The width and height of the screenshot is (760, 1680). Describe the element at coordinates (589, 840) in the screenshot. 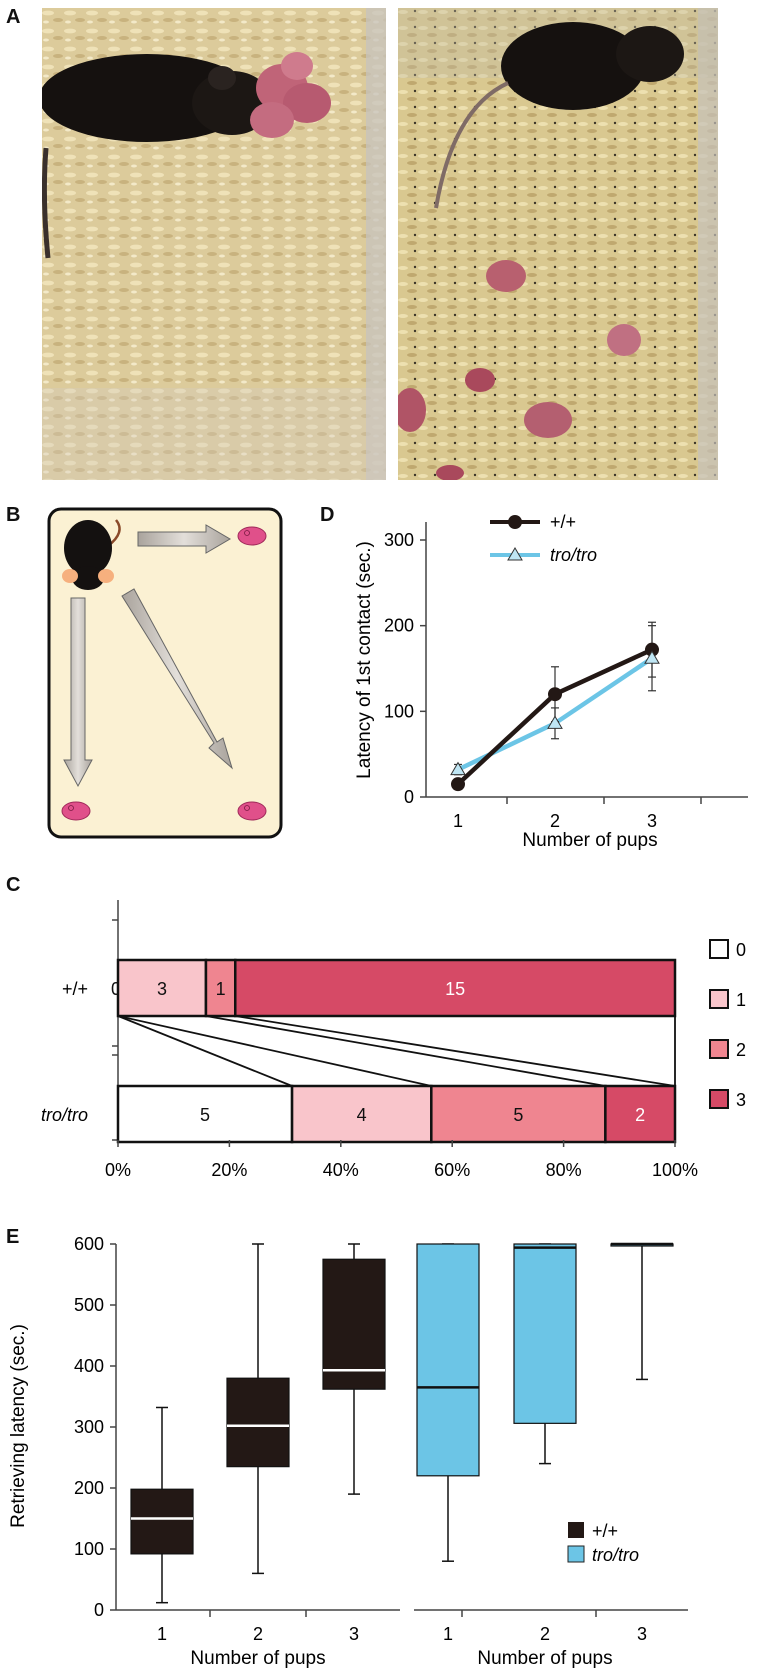

I see `x-axis-label: Number of pups` at that location.